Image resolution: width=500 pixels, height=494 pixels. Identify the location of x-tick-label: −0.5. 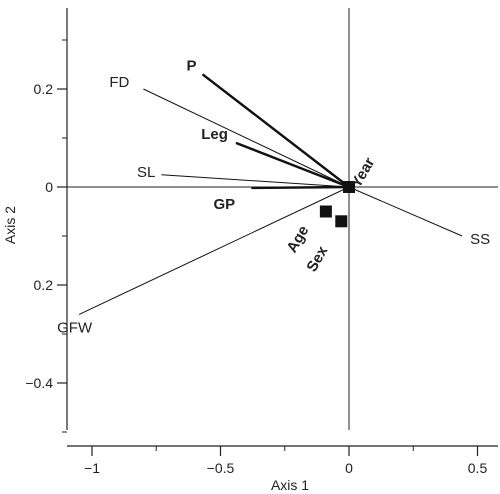
(221, 468).